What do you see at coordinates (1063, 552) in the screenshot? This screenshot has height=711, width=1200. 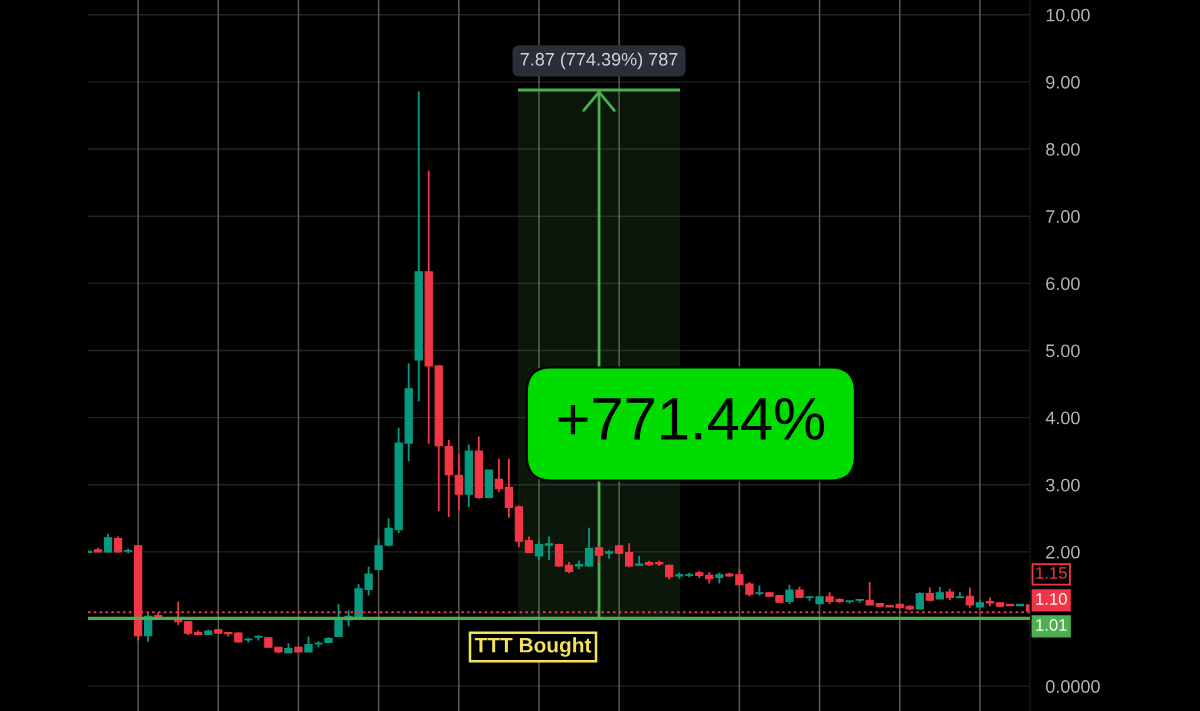 I see `y-tick-label: 2.00` at bounding box center [1063, 552].